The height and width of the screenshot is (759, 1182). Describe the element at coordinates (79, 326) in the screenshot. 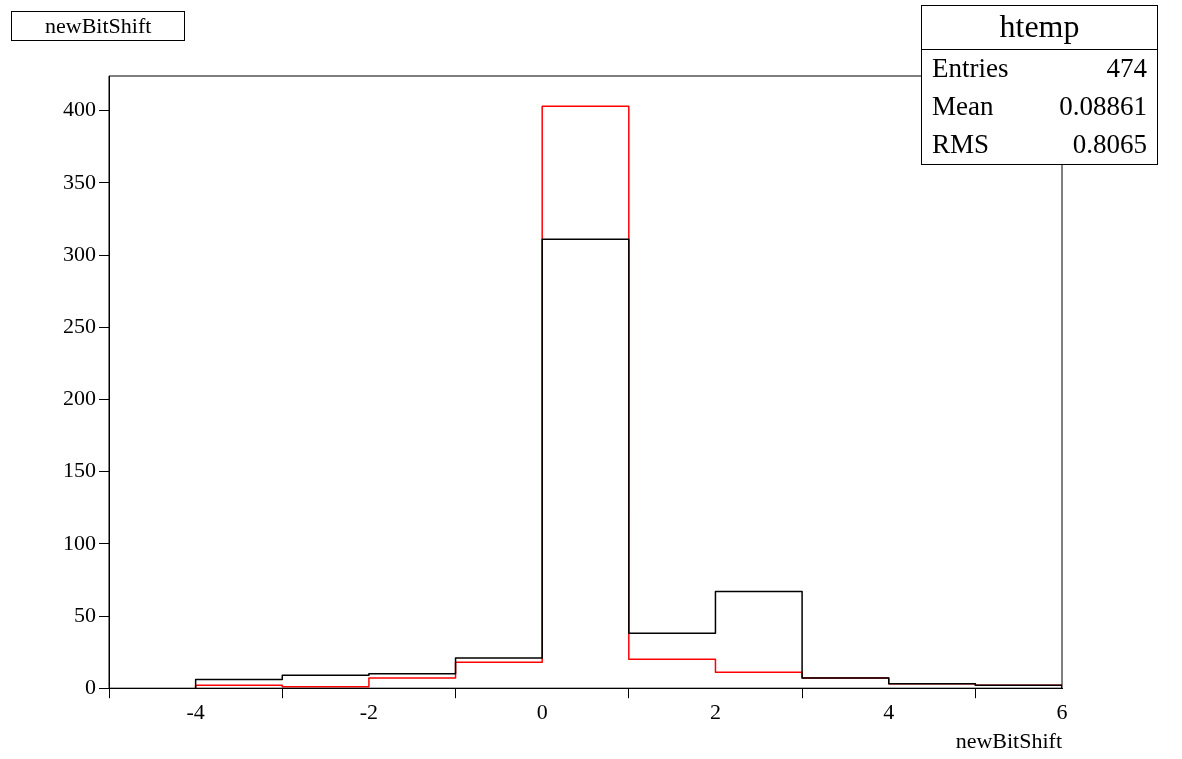

I see `y-tick-label: 250` at that location.